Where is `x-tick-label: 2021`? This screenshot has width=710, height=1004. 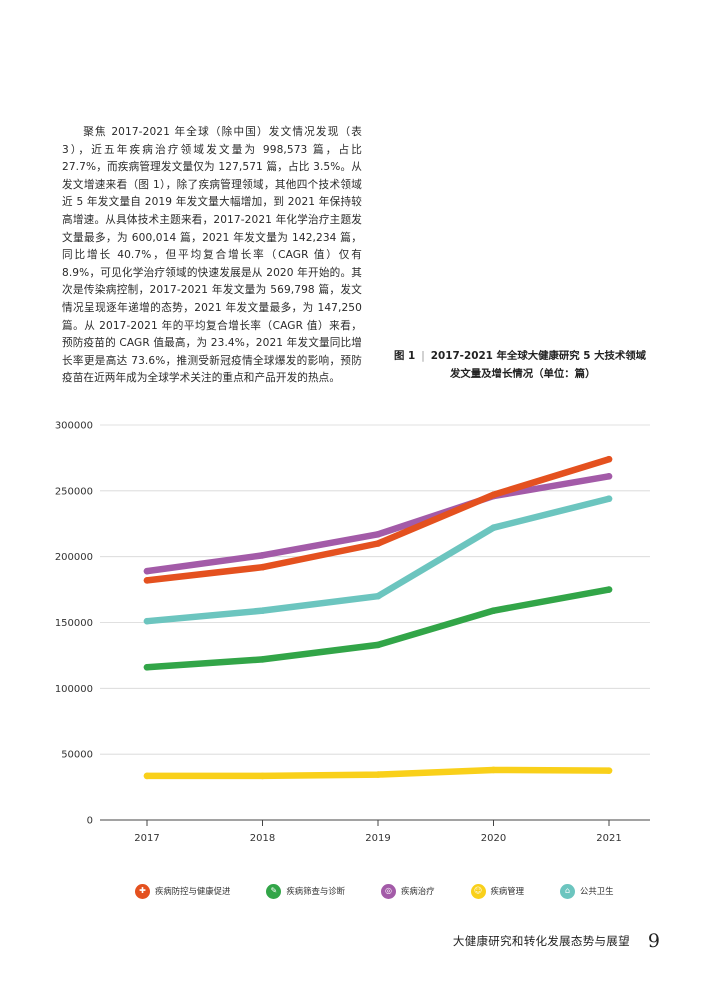 x-tick-label: 2021 is located at coordinates (608, 838).